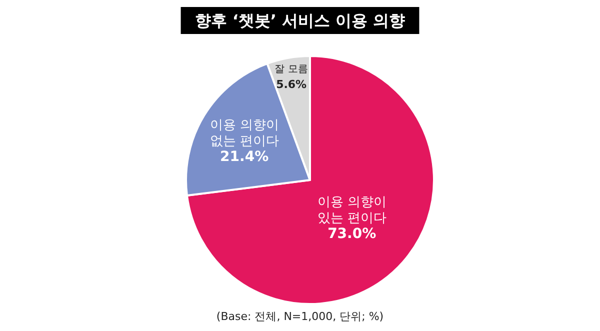 This screenshot has width=600, height=331. I want to click on text: (Base: 전체, N=1,000, 단위; %), so click(300, 316).